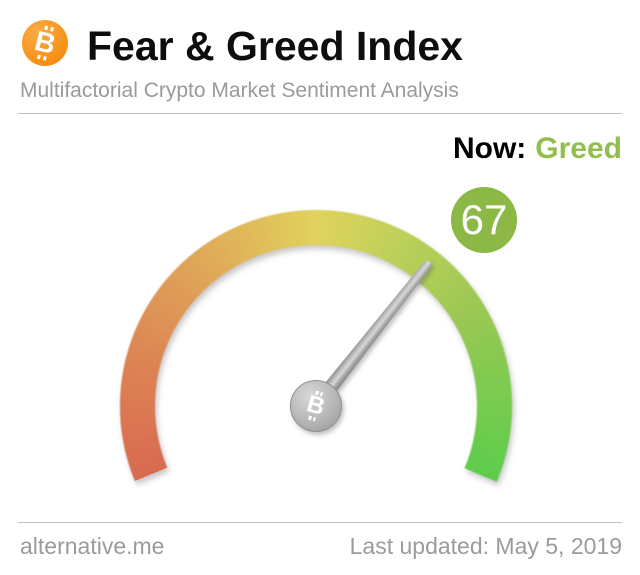 The width and height of the screenshot is (640, 575). I want to click on bitcoin-icon: B, so click(45, 43).